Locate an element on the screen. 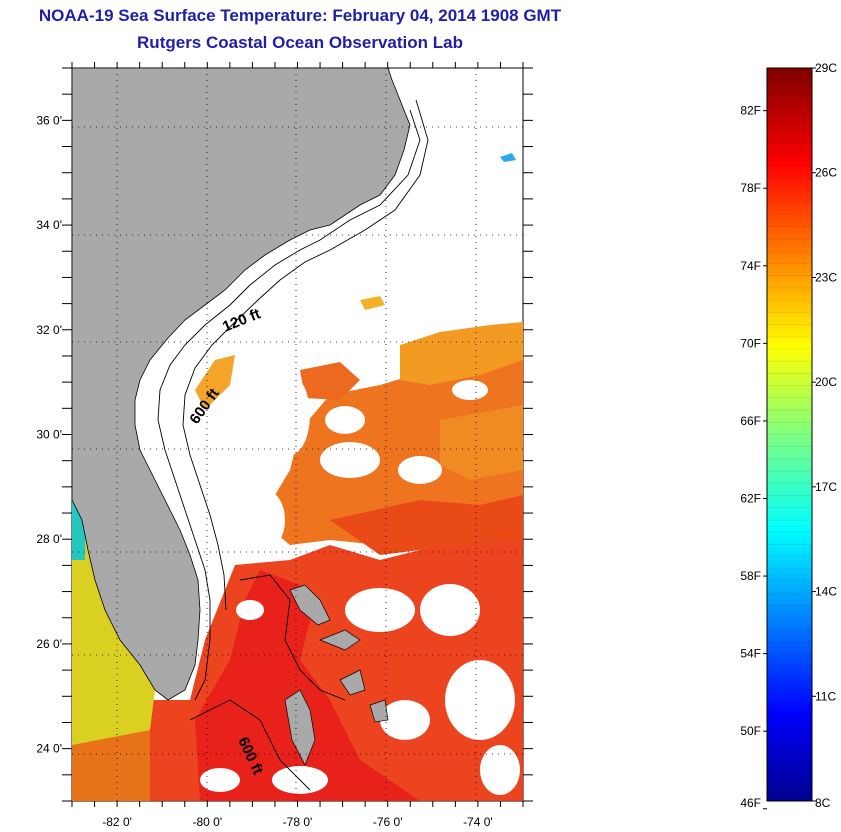 The width and height of the screenshot is (841, 832). lat-tick-label: 32 0' is located at coordinates (49, 330).